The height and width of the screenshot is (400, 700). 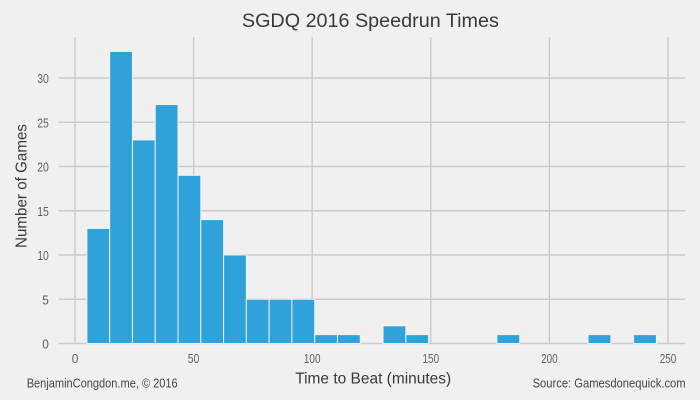 What do you see at coordinates (312, 359) in the screenshot?
I see `svg-text: 100` at bounding box center [312, 359].